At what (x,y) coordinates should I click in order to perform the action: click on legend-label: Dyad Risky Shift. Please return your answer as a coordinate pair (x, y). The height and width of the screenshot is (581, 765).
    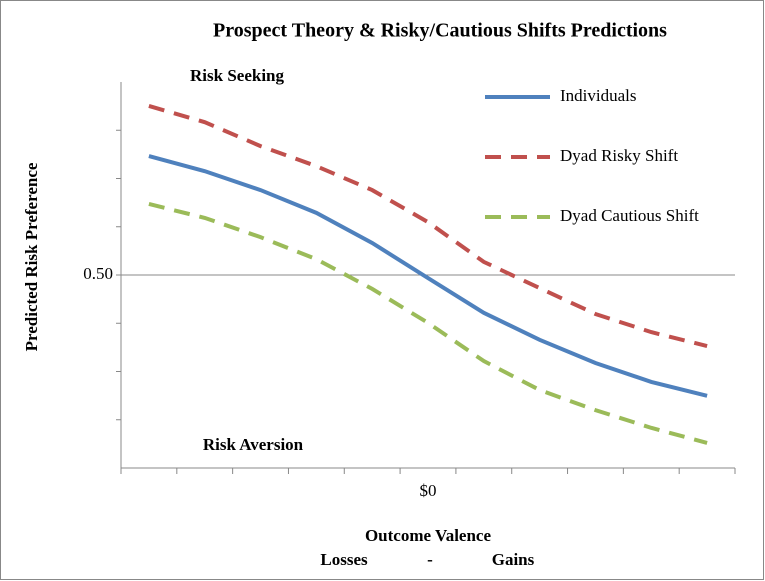
    Looking at the image, I should click on (619, 155).